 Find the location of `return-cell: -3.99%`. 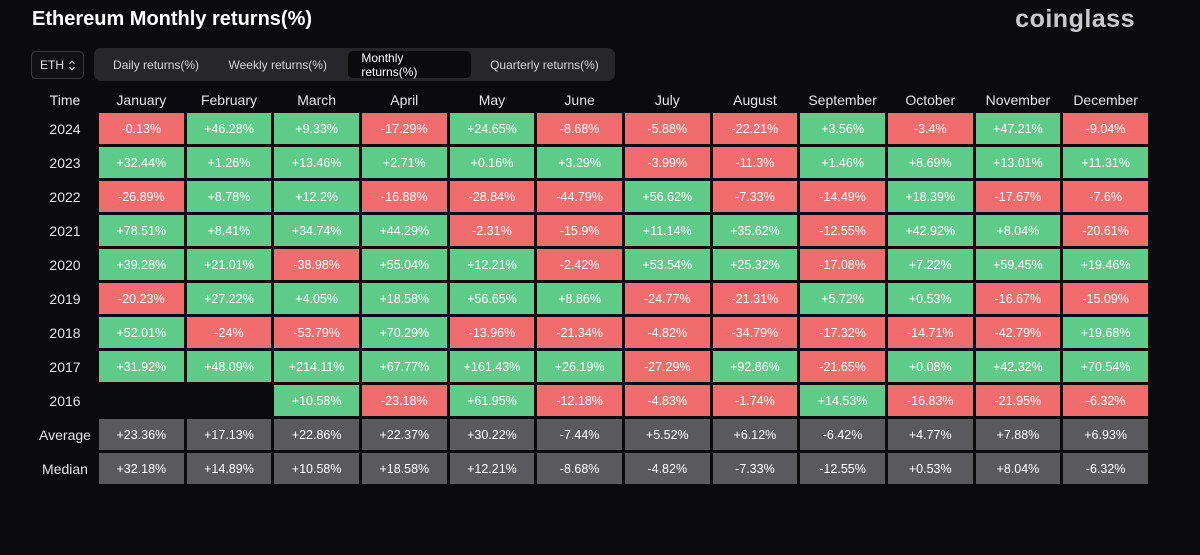

return-cell: -3.99% is located at coordinates (667, 164).